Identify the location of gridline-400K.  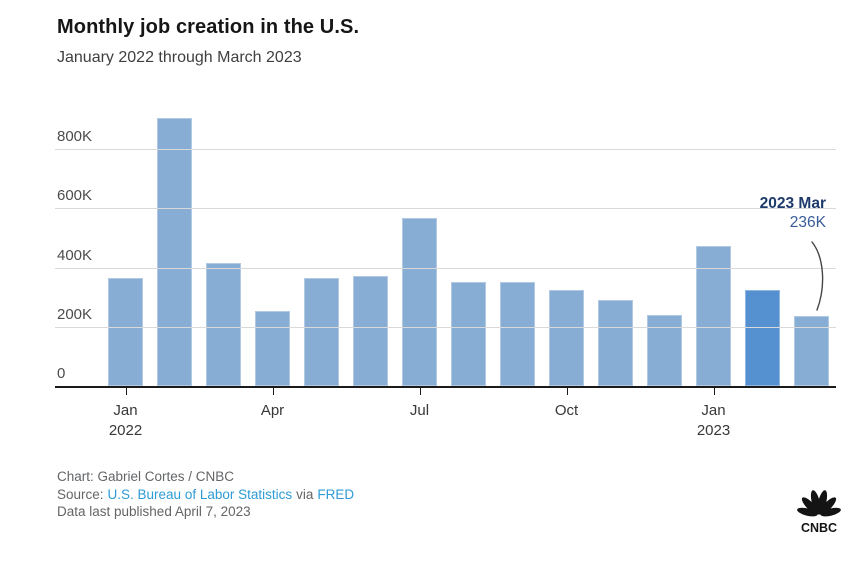
(445, 268).